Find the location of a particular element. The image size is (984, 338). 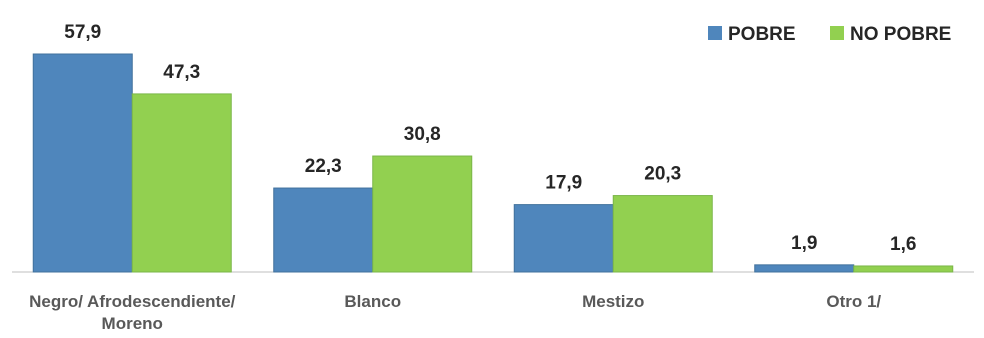

legend-swatch-no-pobre is located at coordinates (837, 33).